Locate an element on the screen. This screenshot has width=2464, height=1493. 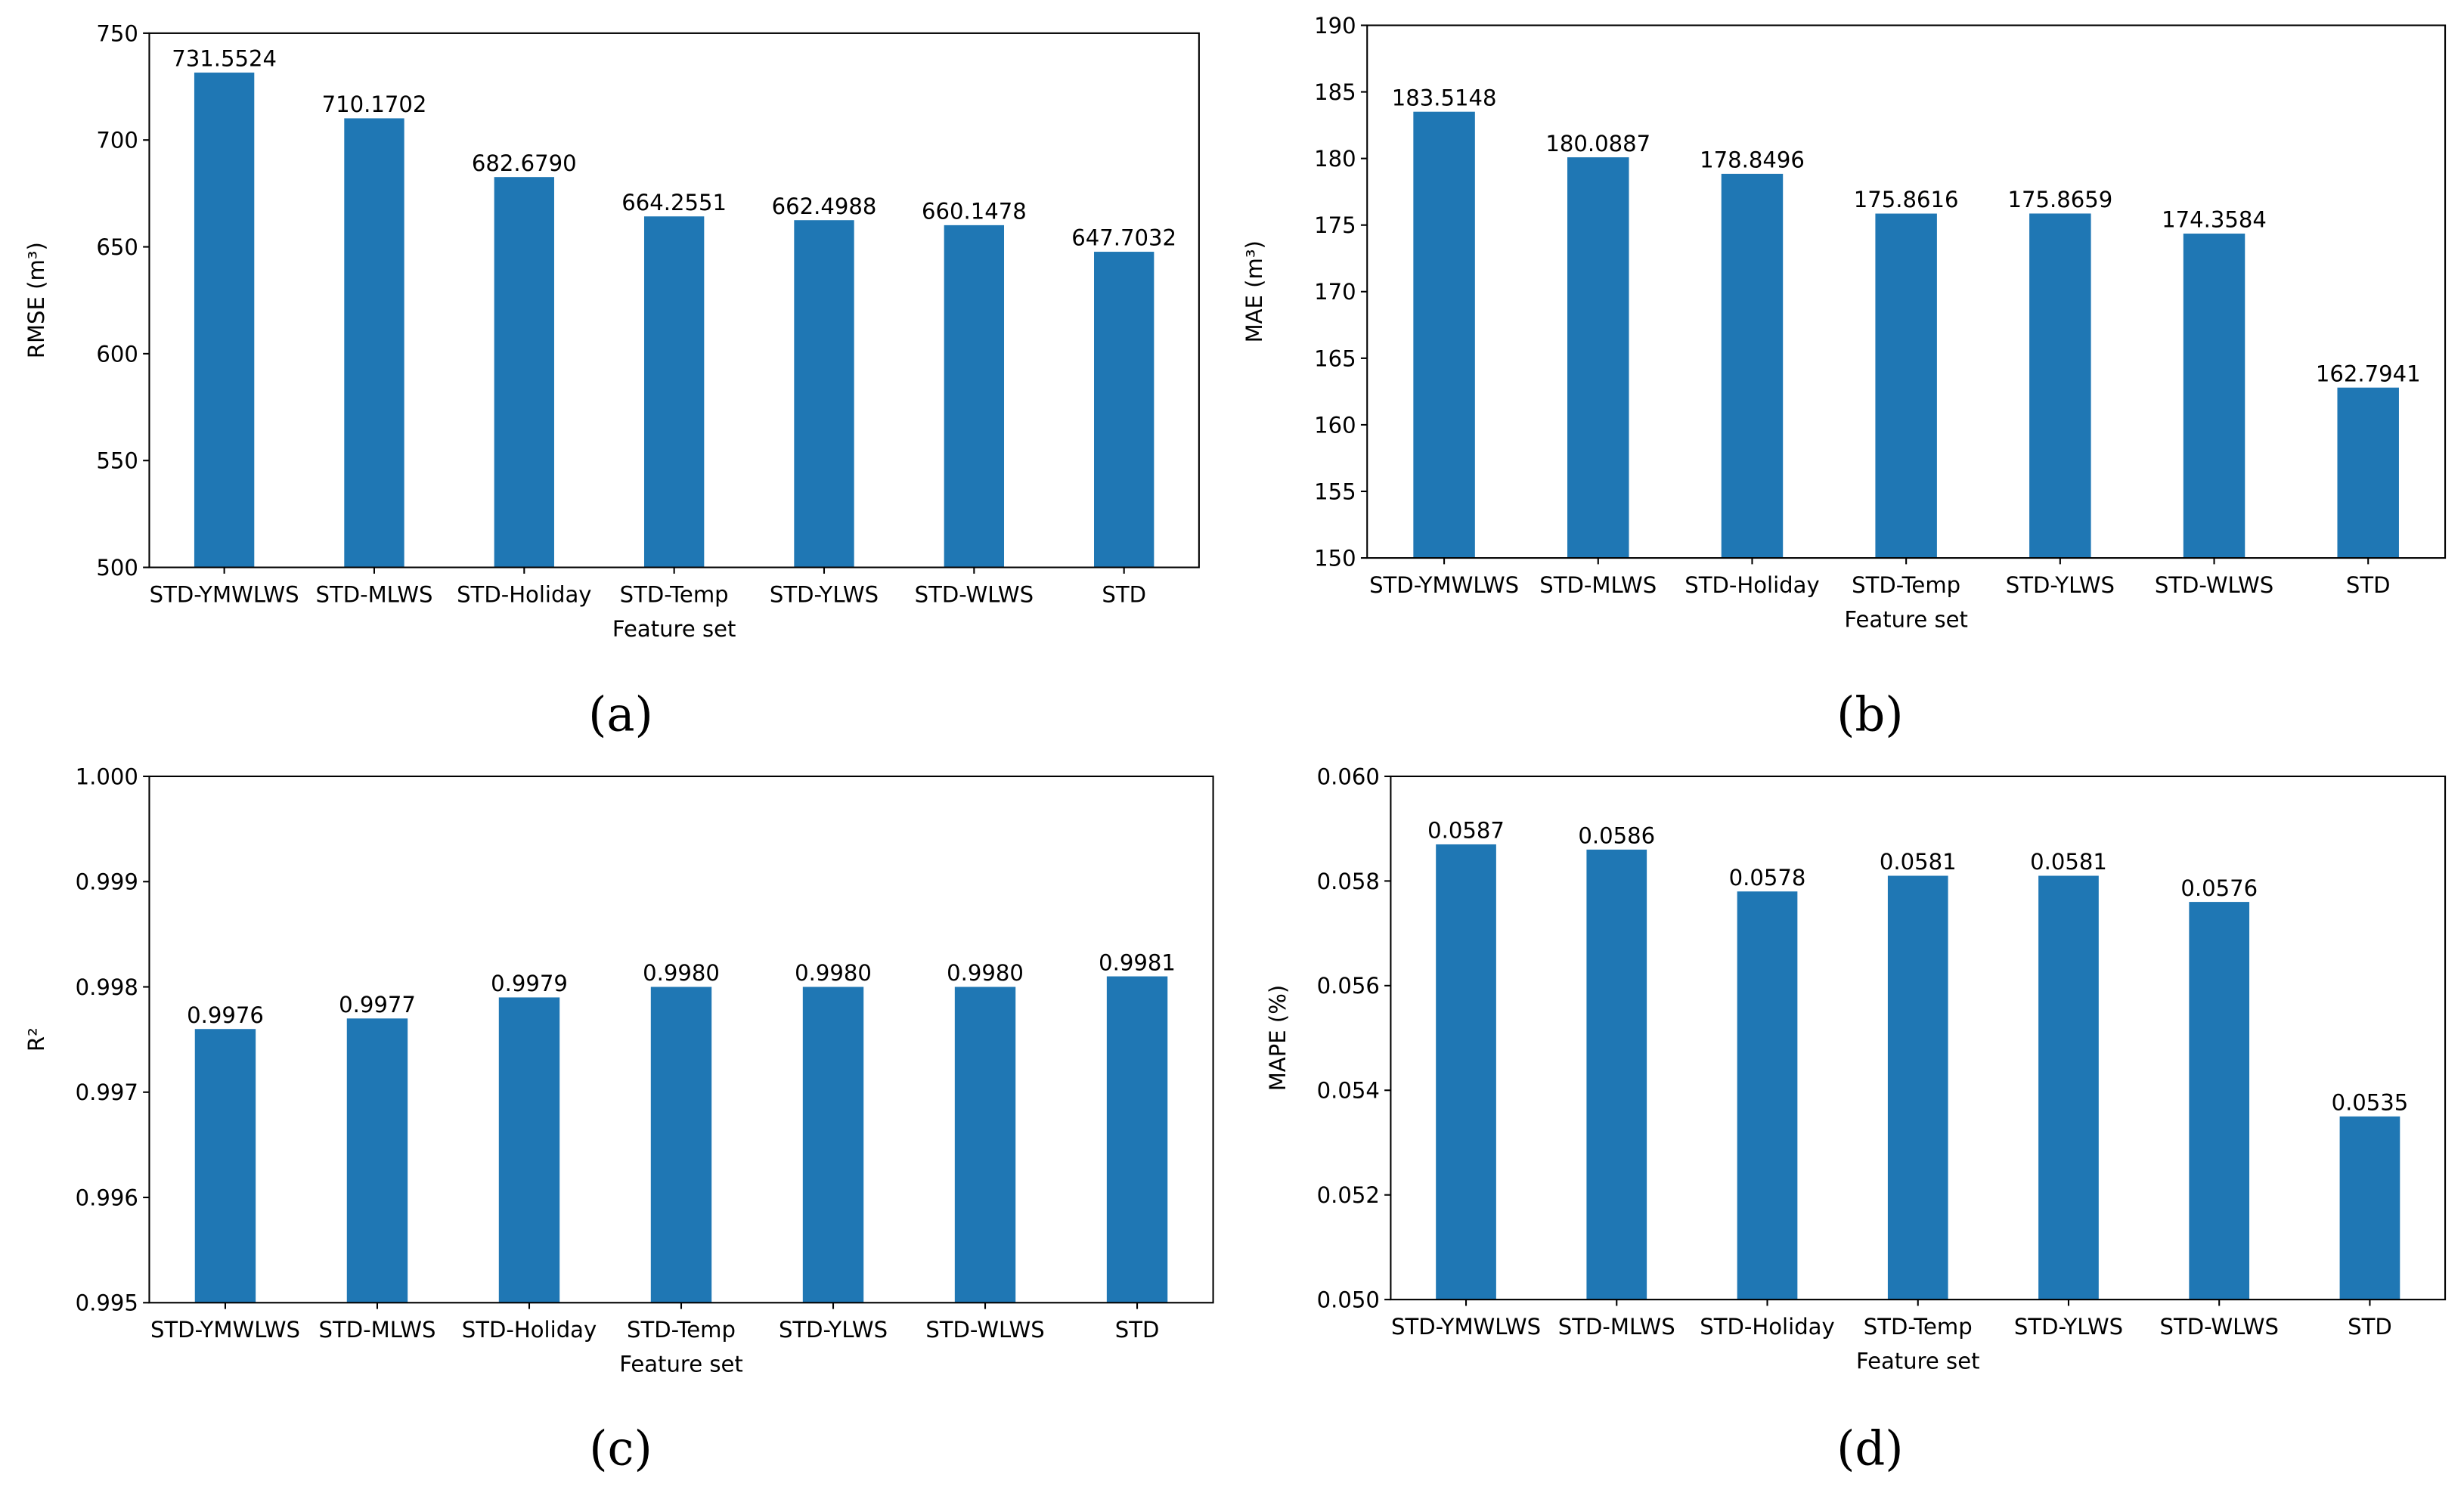
value-label: 664.2551 is located at coordinates (674, 203).